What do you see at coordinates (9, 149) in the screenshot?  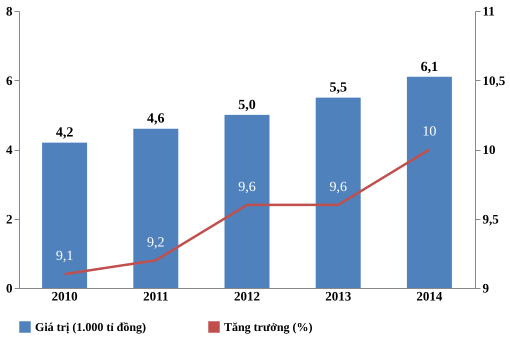 I see `y-tick-label: 4` at bounding box center [9, 149].